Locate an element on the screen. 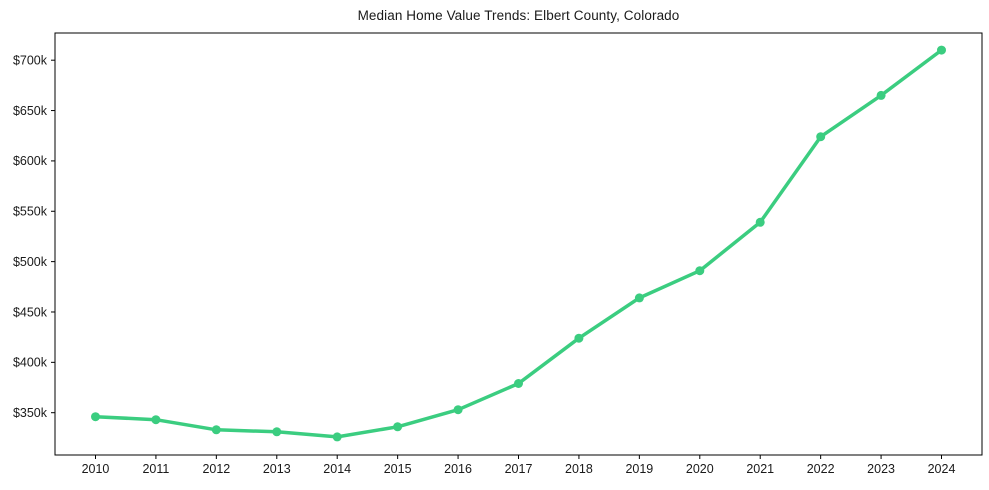  y-tick-label: $650k is located at coordinates (30, 111).